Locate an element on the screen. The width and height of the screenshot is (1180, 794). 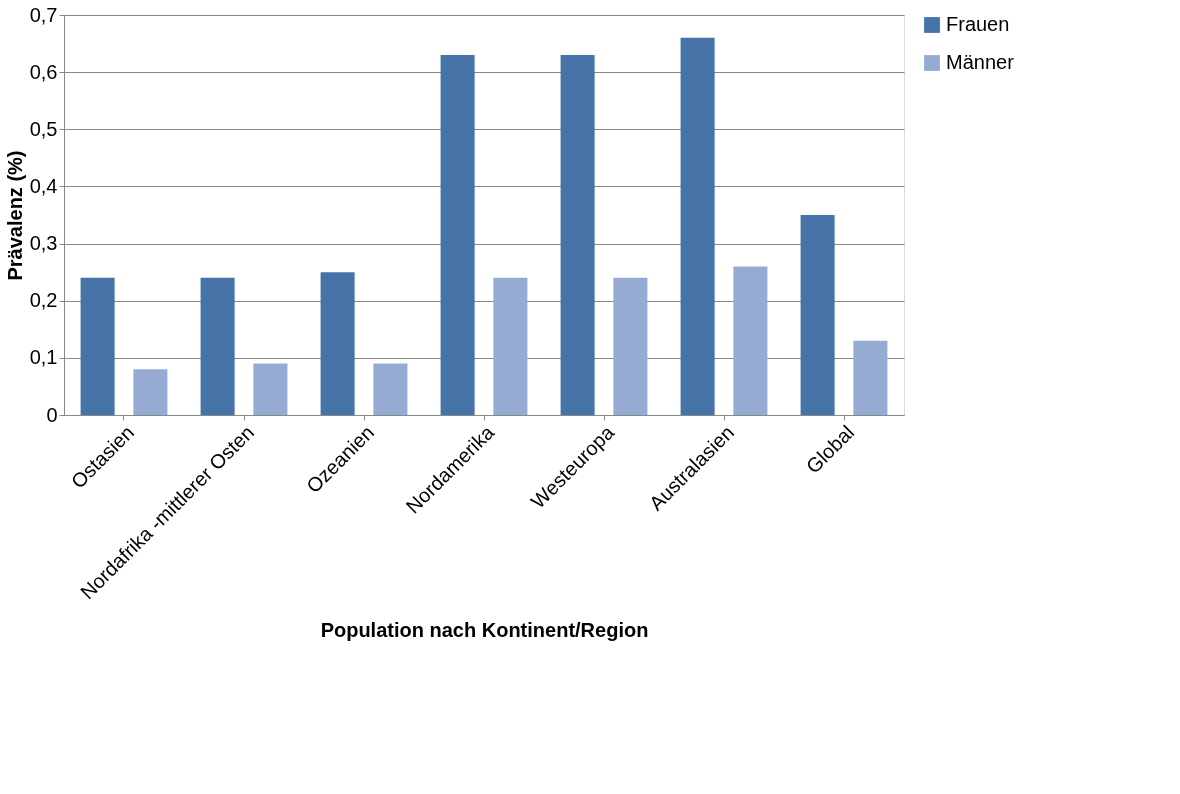
y-tick-label: 0,2 is located at coordinates (43, 300).